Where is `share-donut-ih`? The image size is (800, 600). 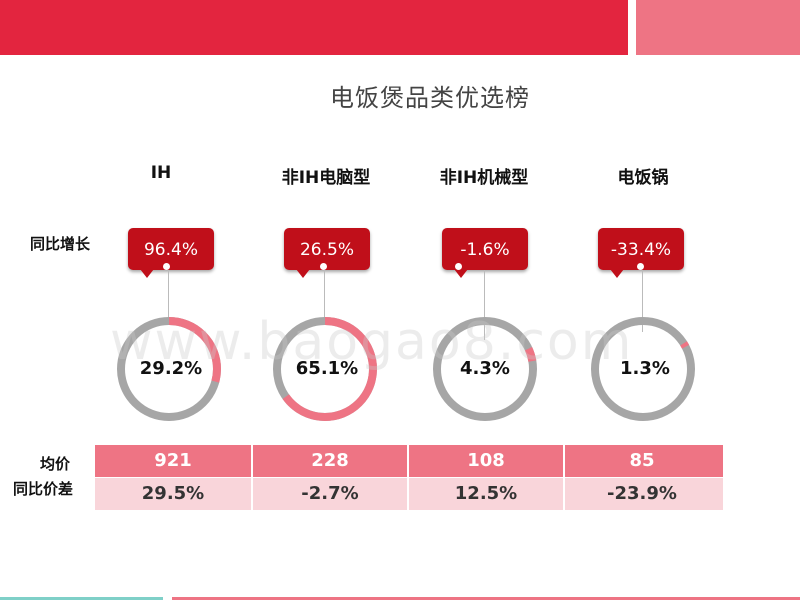 share-donut-ih is located at coordinates (169, 369).